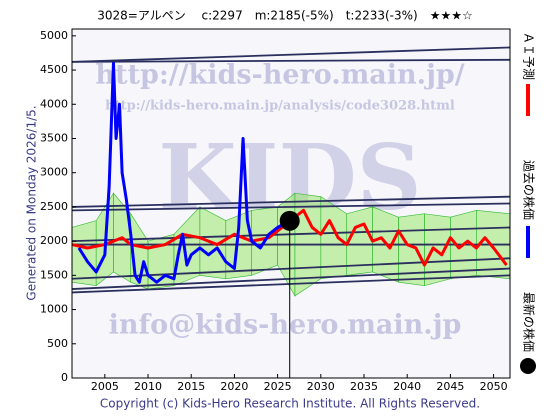  What do you see at coordinates (529, 322) in the screenshot?
I see `legend-label: 最新の株価` at bounding box center [529, 322].